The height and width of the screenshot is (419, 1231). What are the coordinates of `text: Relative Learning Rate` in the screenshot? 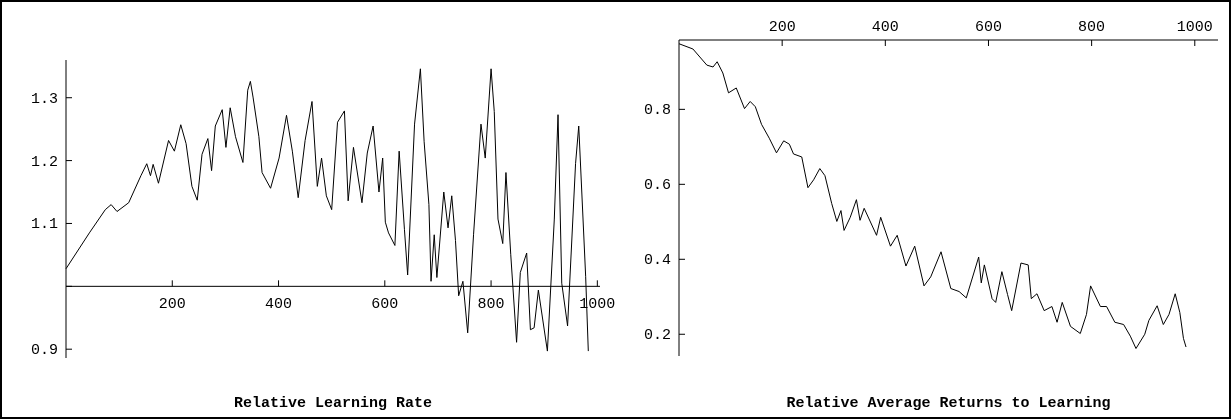 It's located at (333, 403).